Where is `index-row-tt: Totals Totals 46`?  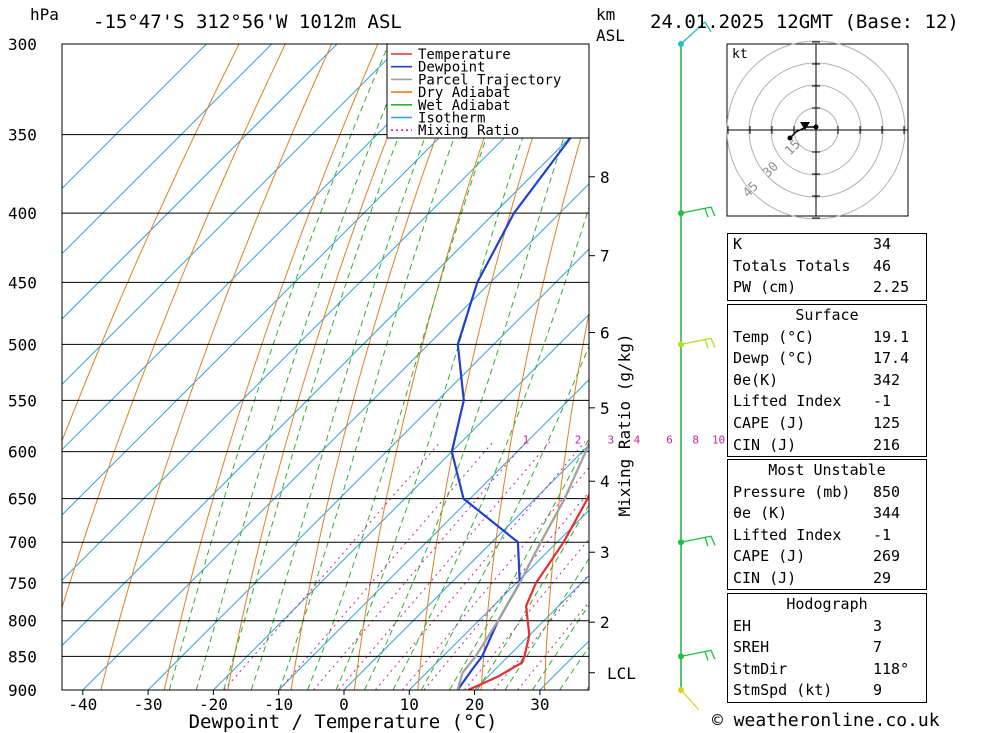 index-row-tt: Totals Totals 46 is located at coordinates (812, 265).